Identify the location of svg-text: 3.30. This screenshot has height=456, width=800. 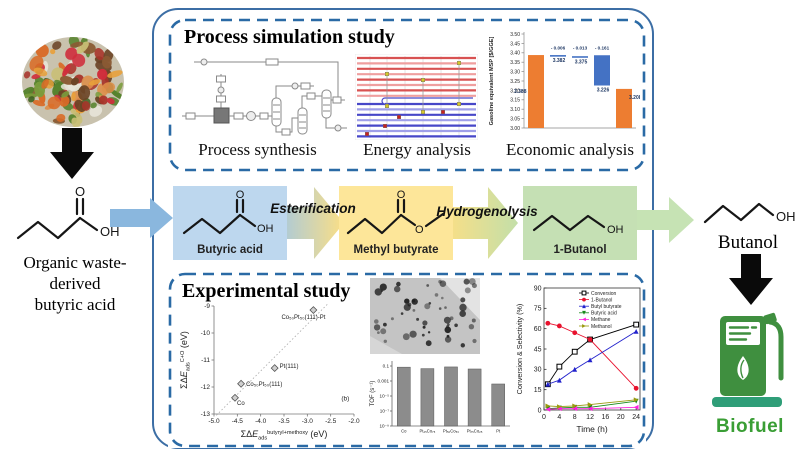
(515, 73).